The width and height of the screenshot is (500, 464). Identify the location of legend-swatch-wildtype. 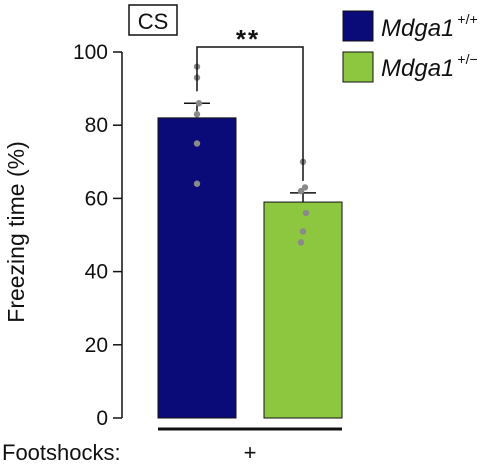
(358, 26).